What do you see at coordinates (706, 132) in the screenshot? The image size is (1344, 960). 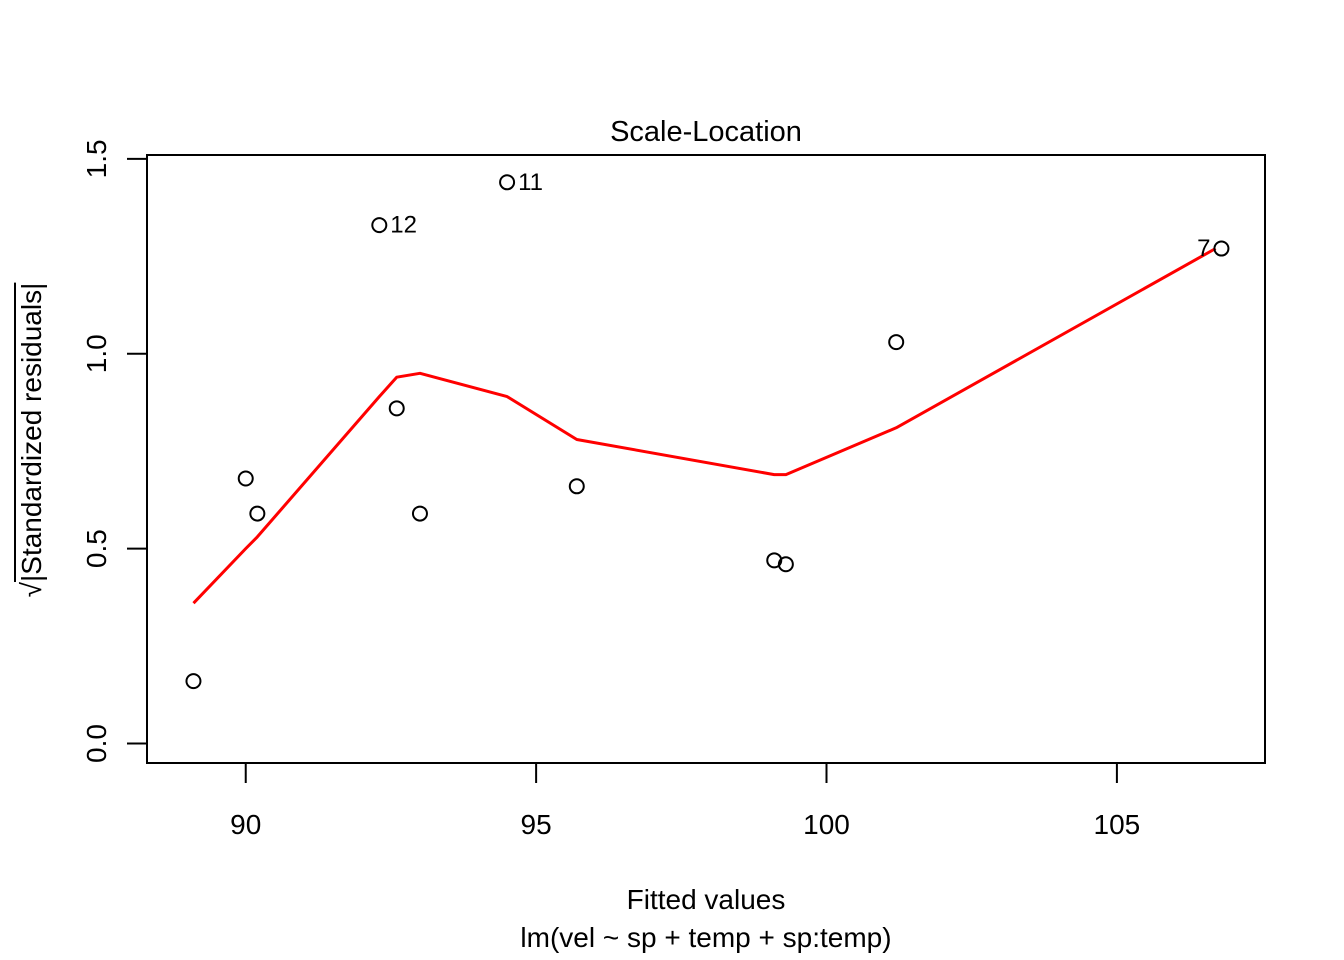 I see `plot-title: Scale-Location` at bounding box center [706, 132].